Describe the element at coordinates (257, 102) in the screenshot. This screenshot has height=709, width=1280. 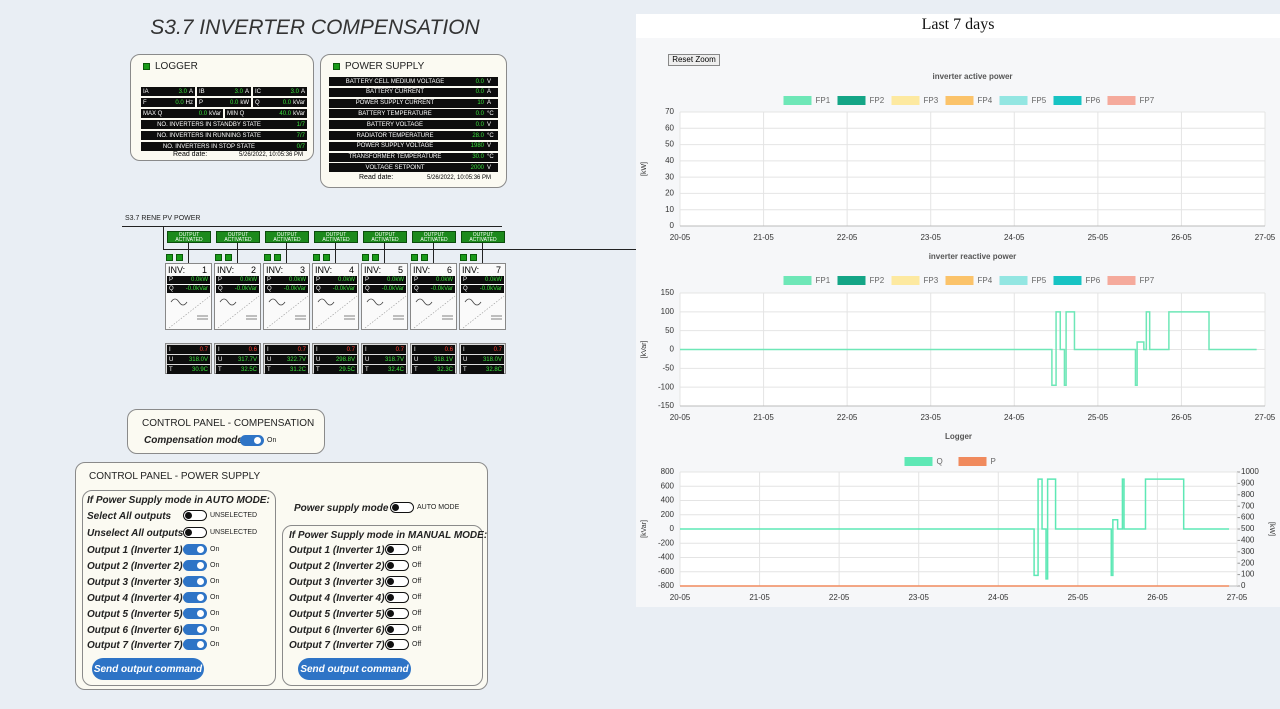
I see `cell-label: Q` at that location.